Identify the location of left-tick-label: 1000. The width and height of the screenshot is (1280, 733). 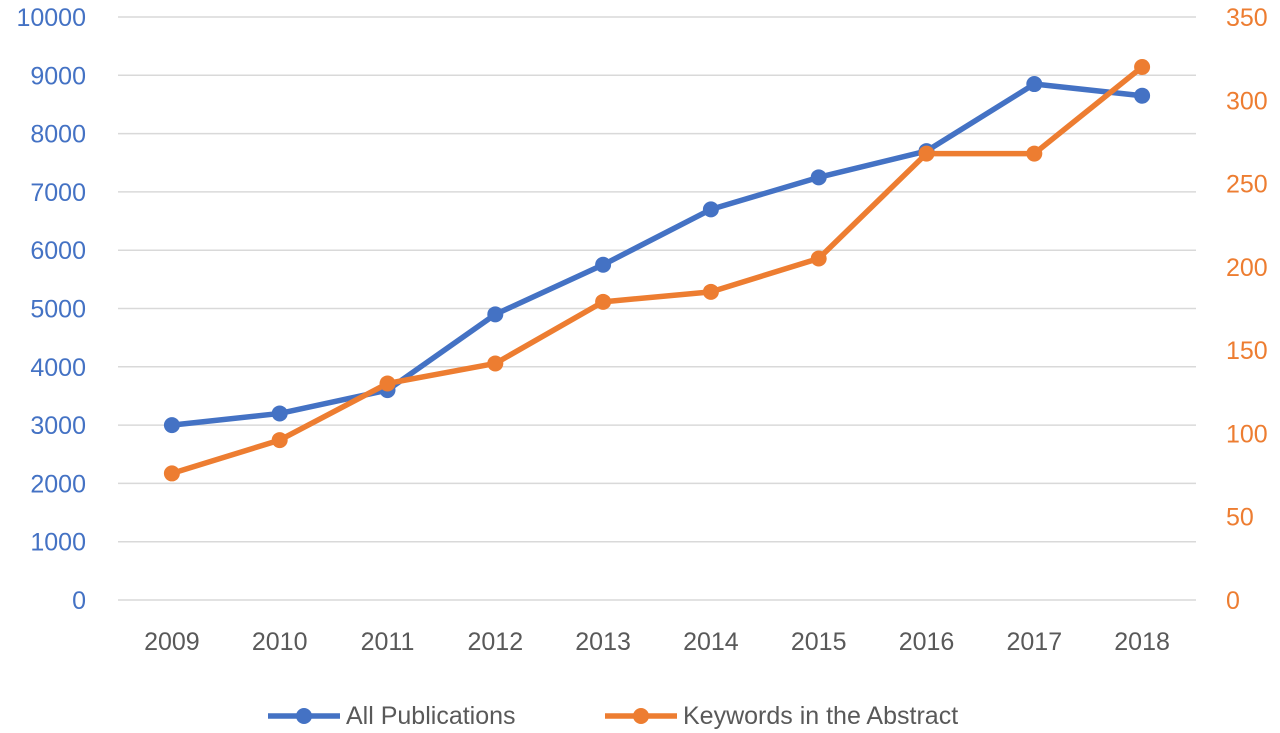
(58, 543).